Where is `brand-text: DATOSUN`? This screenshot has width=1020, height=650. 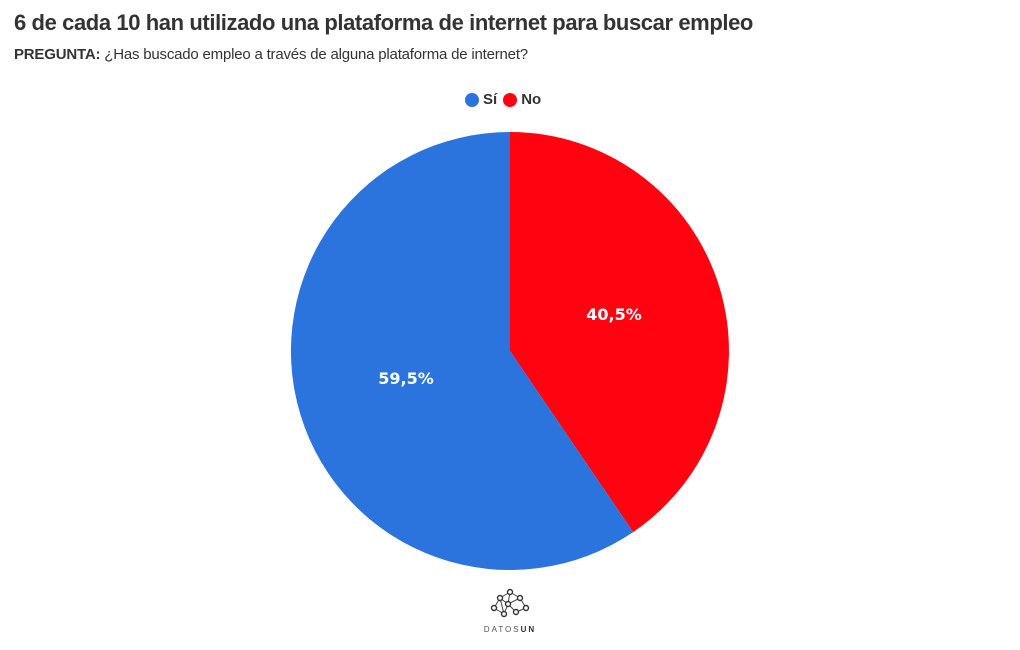
brand-text: DATOSUN is located at coordinates (510, 629).